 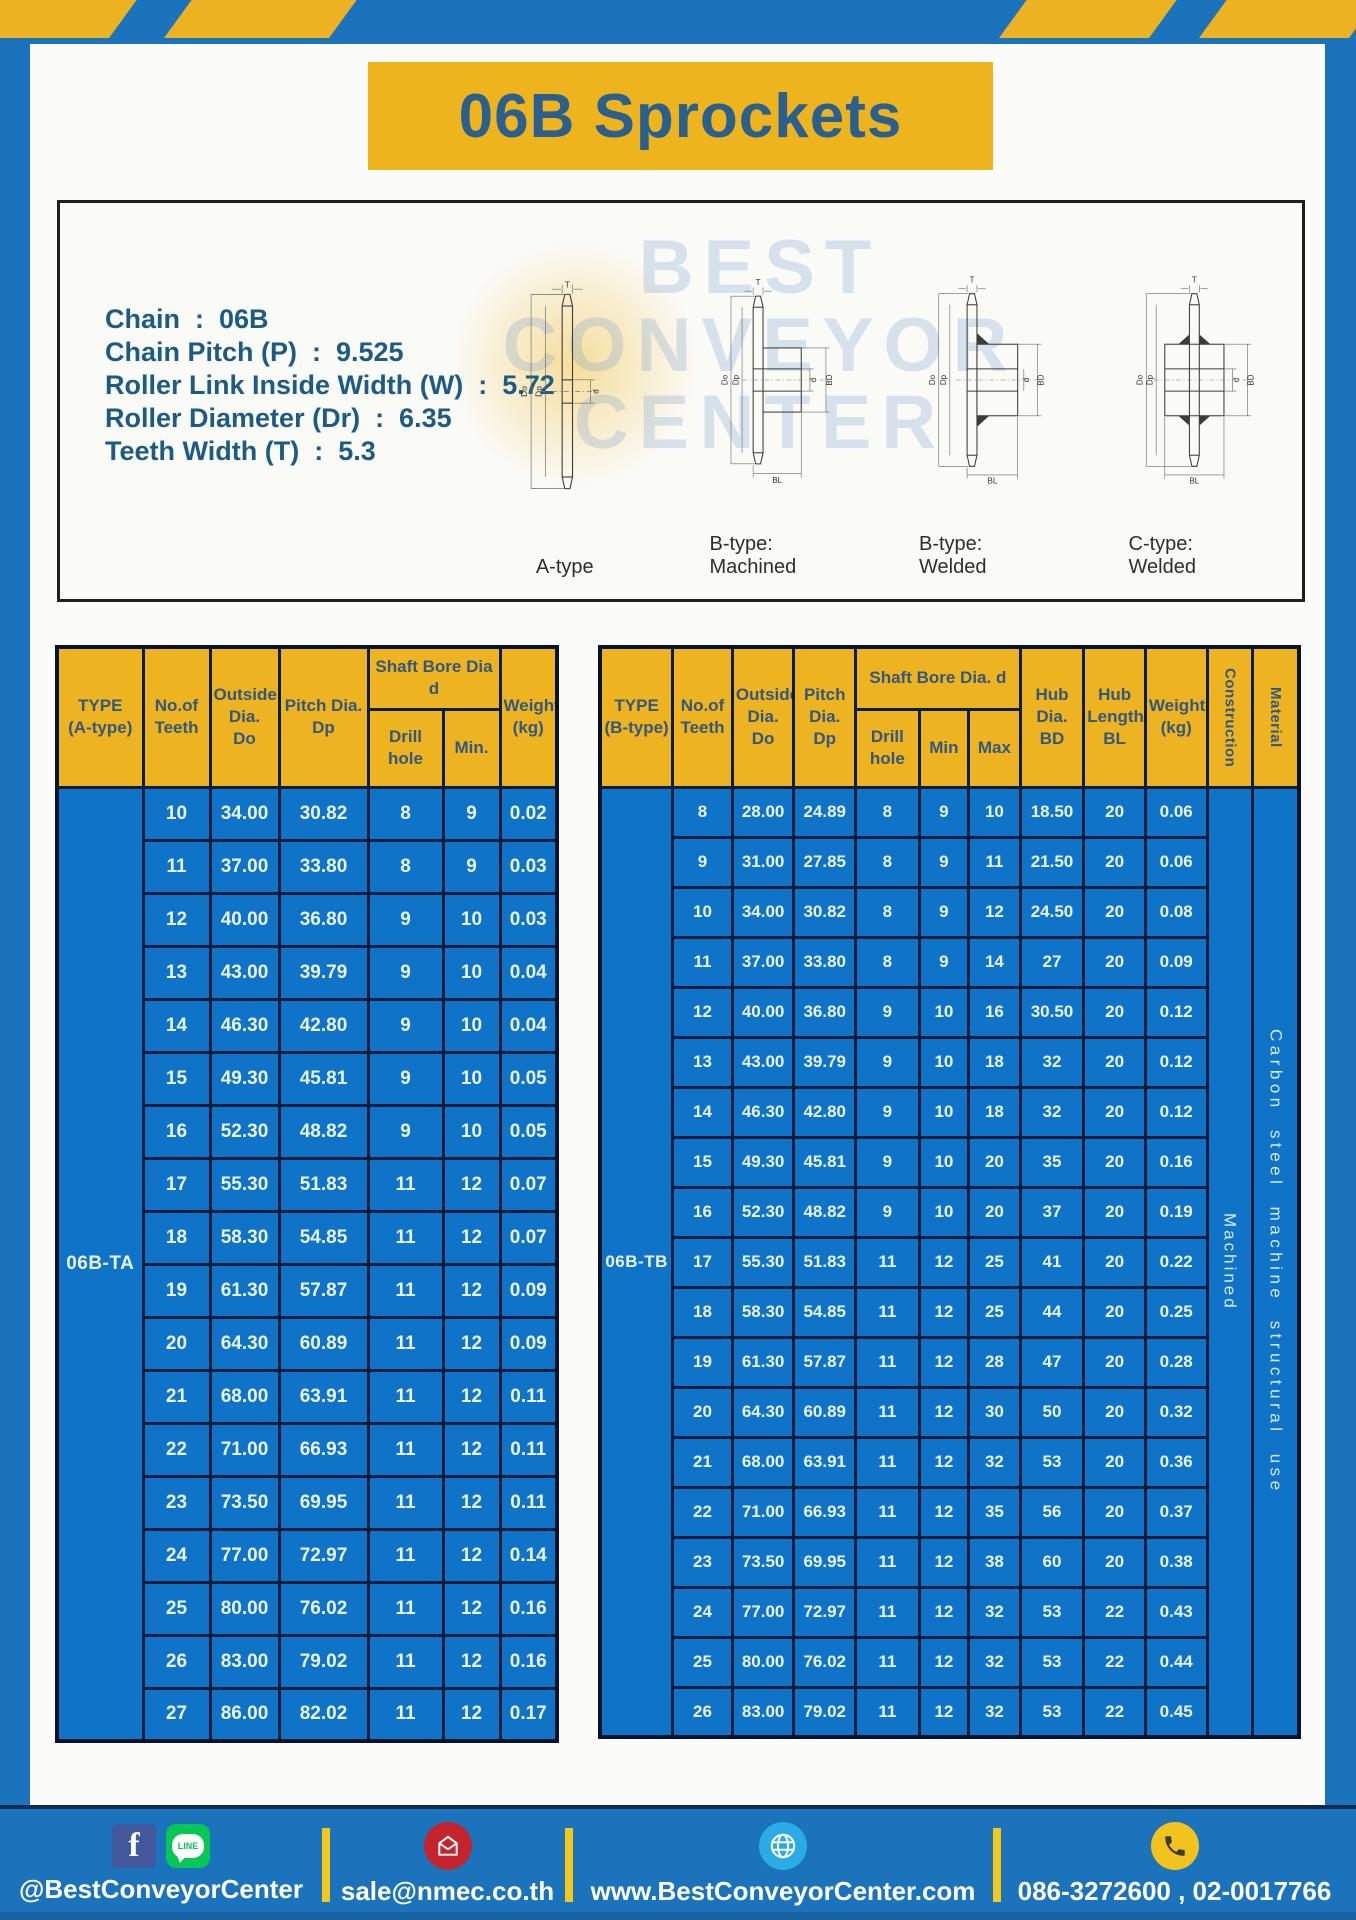 What do you see at coordinates (244, 1184) in the screenshot?
I see `table-cell: 55.30` at bounding box center [244, 1184].